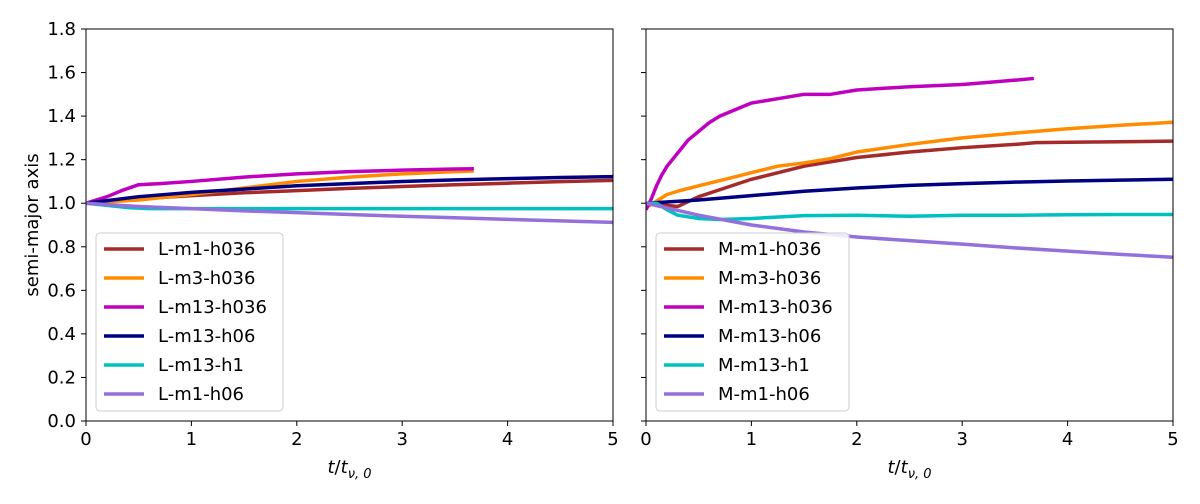 The image size is (1200, 504). What do you see at coordinates (296, 439) in the screenshot?
I see `left-x-tick-label: 2` at bounding box center [296, 439].